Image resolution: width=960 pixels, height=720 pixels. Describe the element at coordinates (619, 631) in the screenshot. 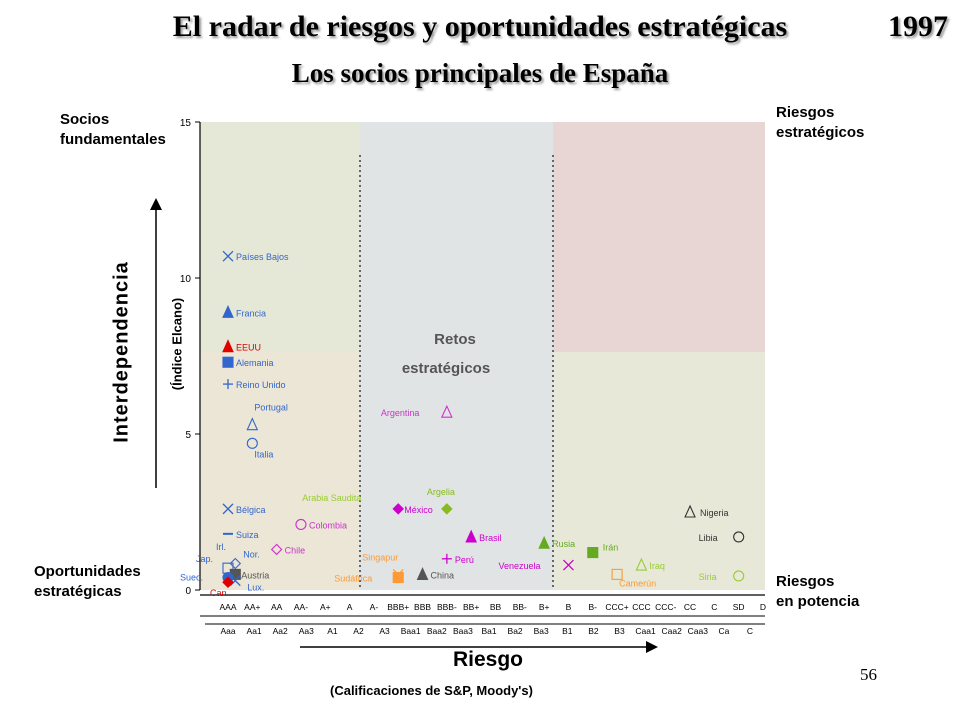

I see `x-tick-label-moodys: B3` at that location.